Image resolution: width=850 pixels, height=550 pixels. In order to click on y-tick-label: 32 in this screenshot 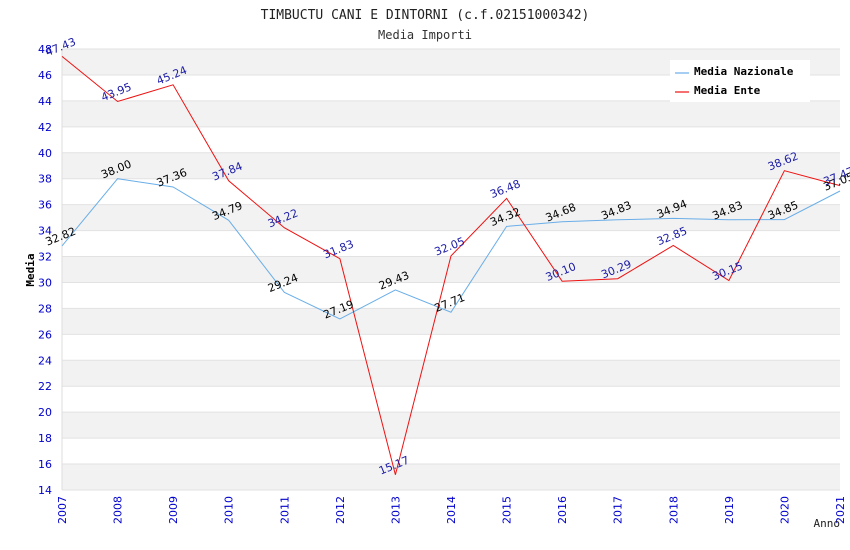, I will do `click(45, 257)`.